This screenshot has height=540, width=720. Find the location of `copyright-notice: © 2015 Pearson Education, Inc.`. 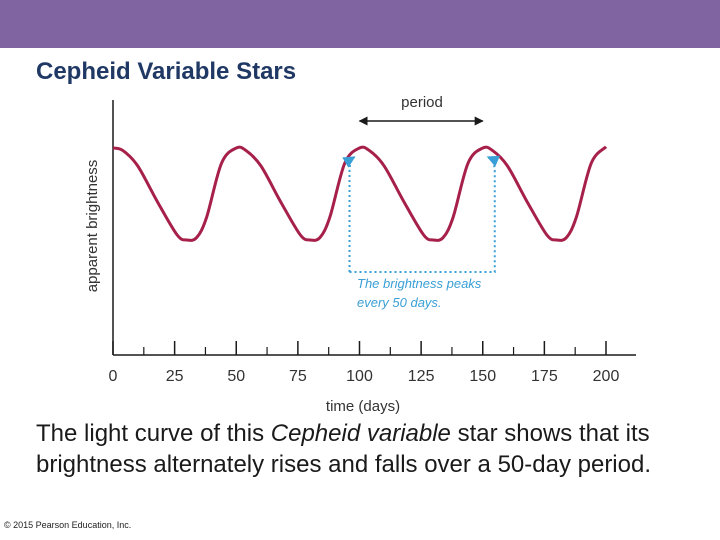

copyright-notice: © 2015 Pearson Education, Inc. is located at coordinates (68, 525).